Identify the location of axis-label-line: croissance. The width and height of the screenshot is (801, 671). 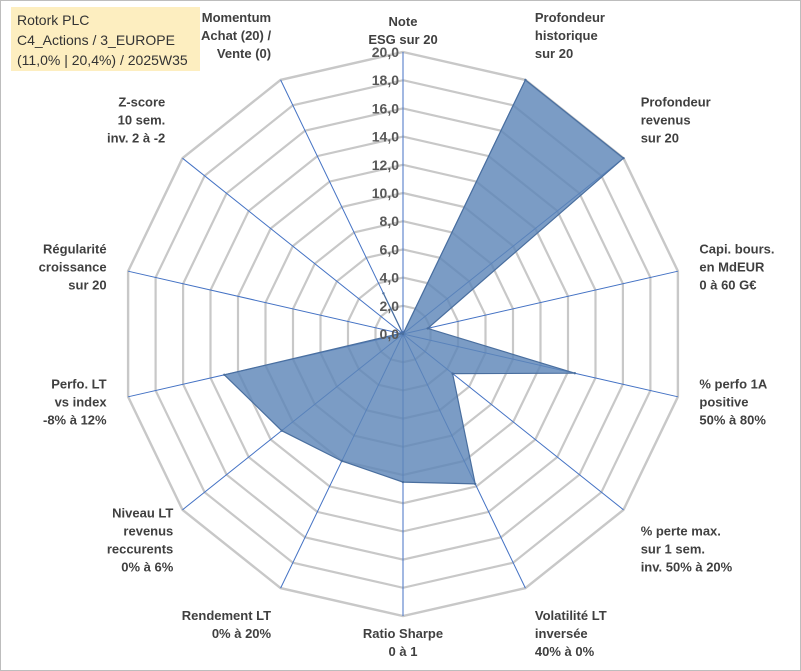
(73, 266).